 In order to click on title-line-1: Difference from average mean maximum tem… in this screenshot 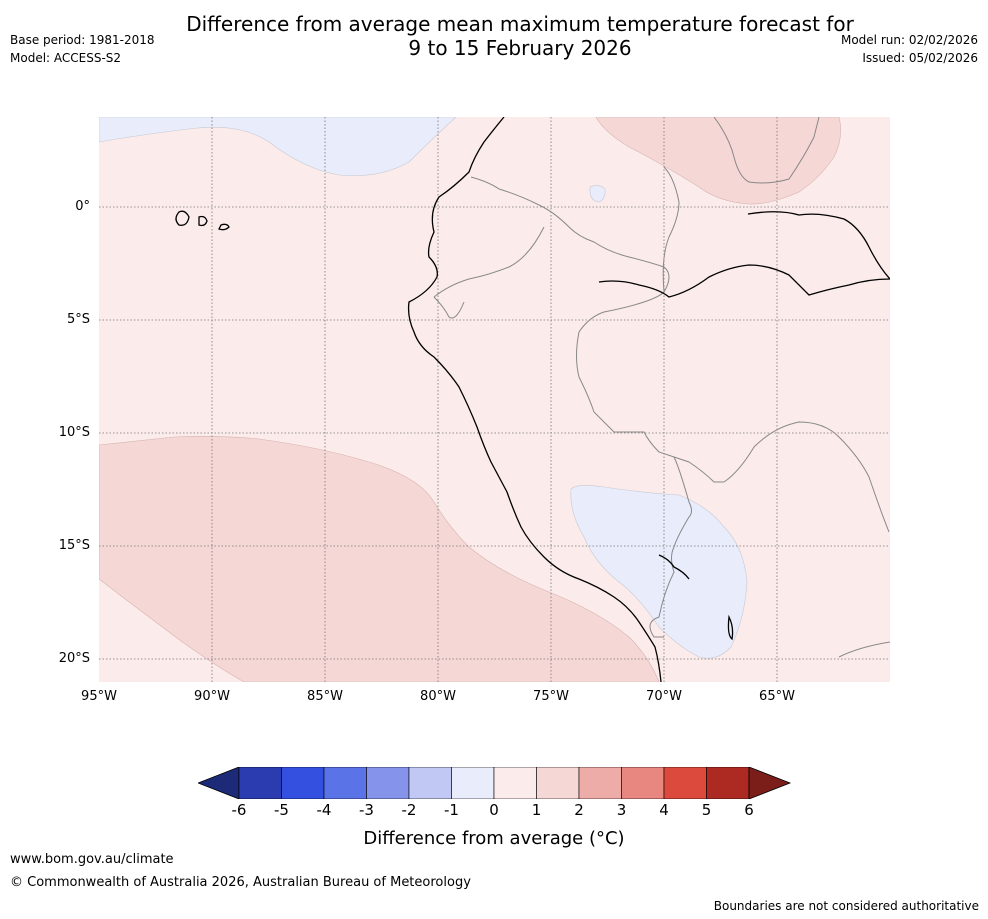, I will do `click(520, 24)`.